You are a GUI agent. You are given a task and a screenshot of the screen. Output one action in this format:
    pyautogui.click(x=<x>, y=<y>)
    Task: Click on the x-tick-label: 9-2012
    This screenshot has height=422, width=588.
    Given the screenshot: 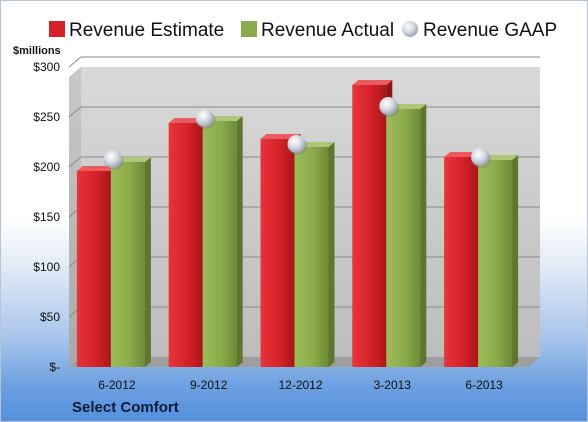 What is the action you would take?
    pyautogui.click(x=209, y=385)
    